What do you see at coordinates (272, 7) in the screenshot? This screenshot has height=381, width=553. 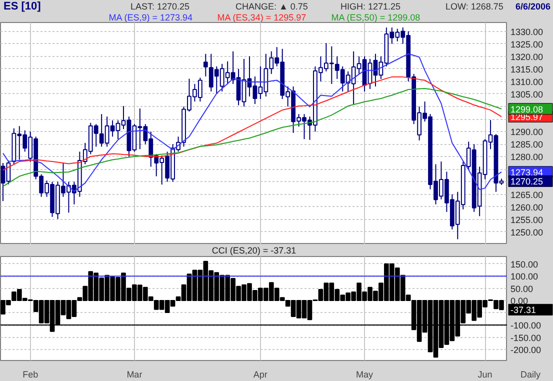 I see `text: CHANGE: ▲ 0.75` at bounding box center [272, 7].